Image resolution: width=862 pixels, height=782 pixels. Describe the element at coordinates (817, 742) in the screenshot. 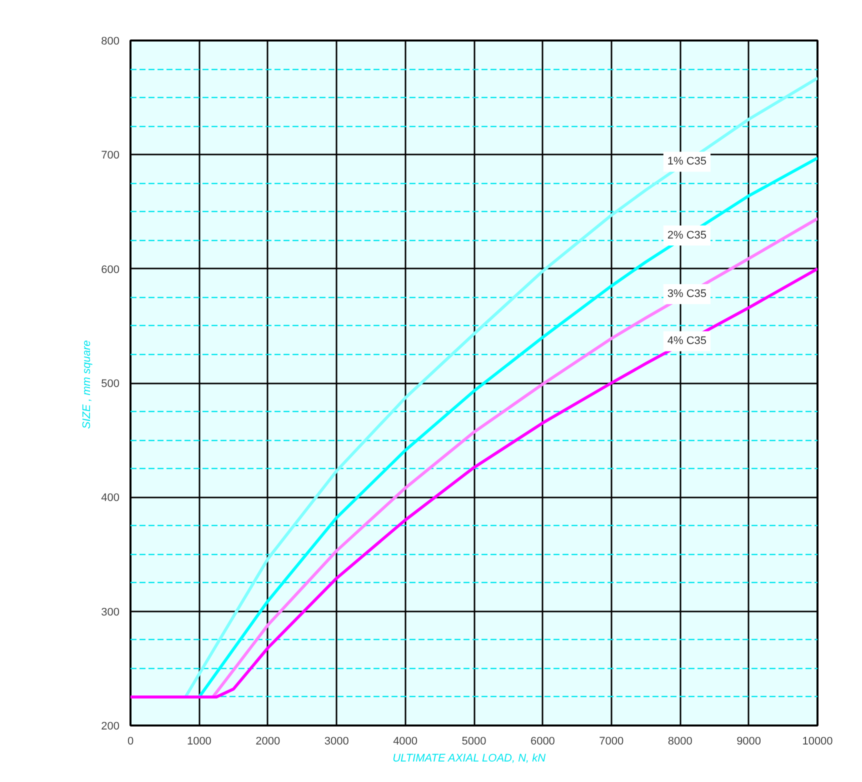

I see `x-tick-label: 10000` at that location.